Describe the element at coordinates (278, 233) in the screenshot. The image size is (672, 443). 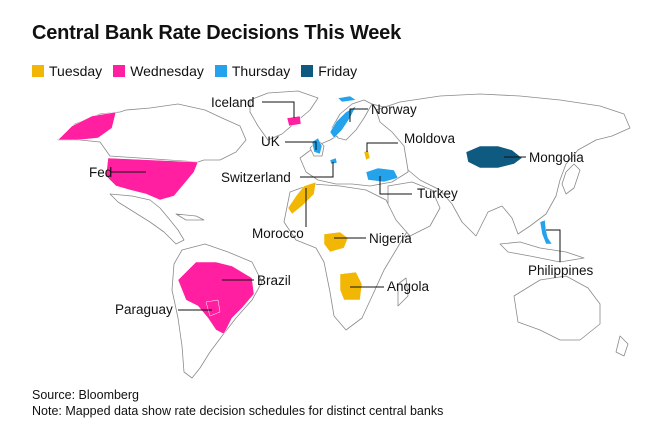
I see `label-morocco: Morocco` at that location.